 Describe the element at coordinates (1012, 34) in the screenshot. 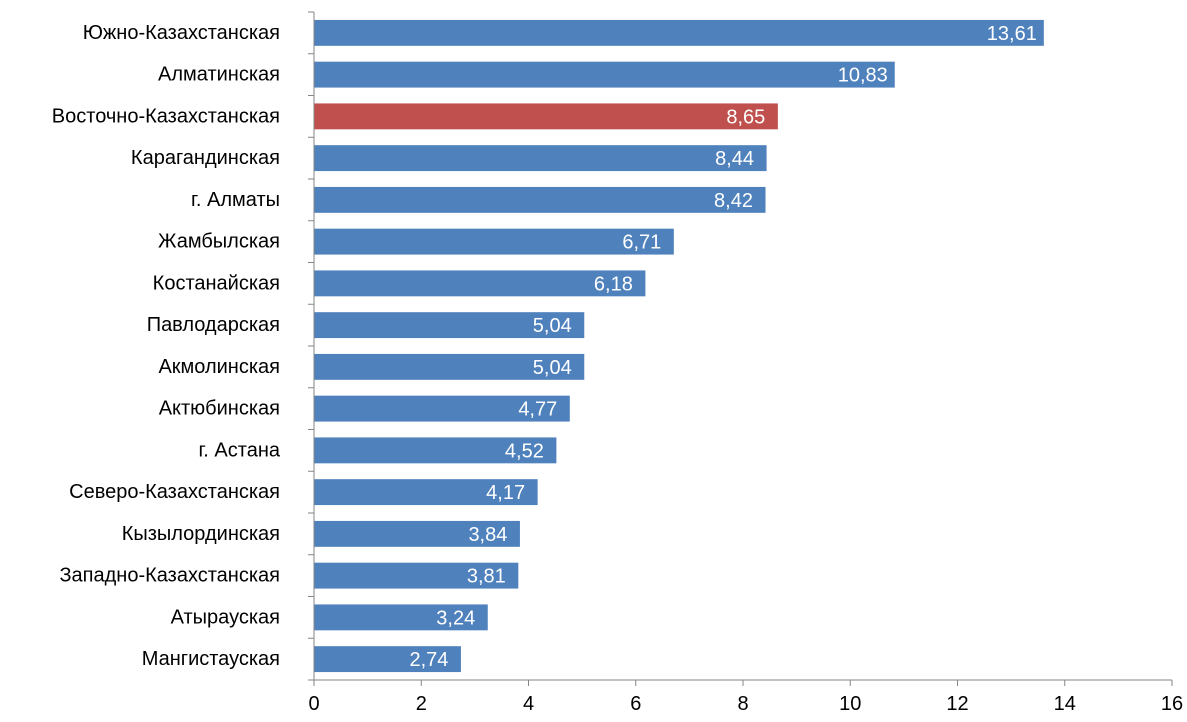

I see `data-label: 13,61` at that location.